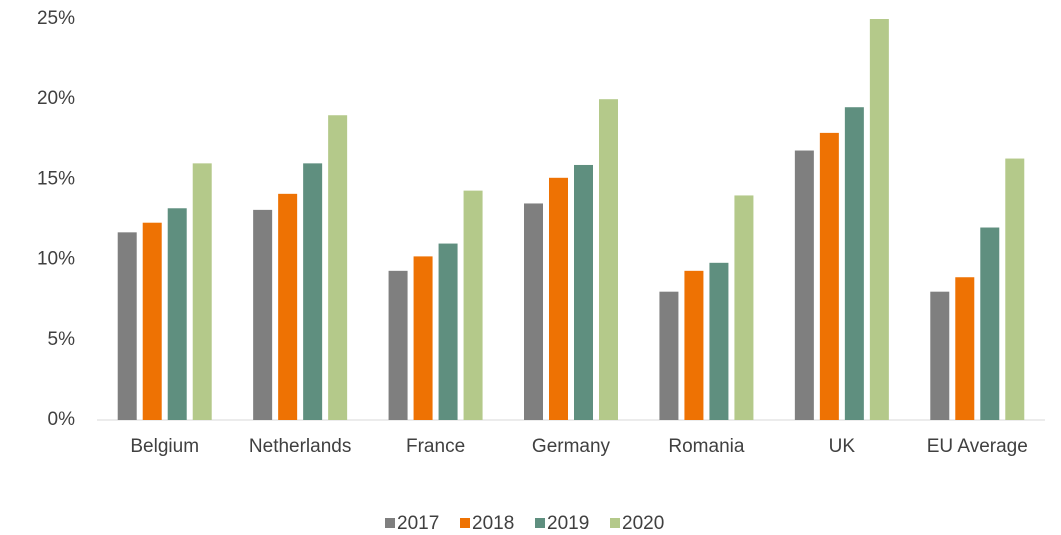 The height and width of the screenshot is (535, 1061). Describe the element at coordinates (571, 446) in the screenshot. I see `x-tick-label: Germany` at that location.